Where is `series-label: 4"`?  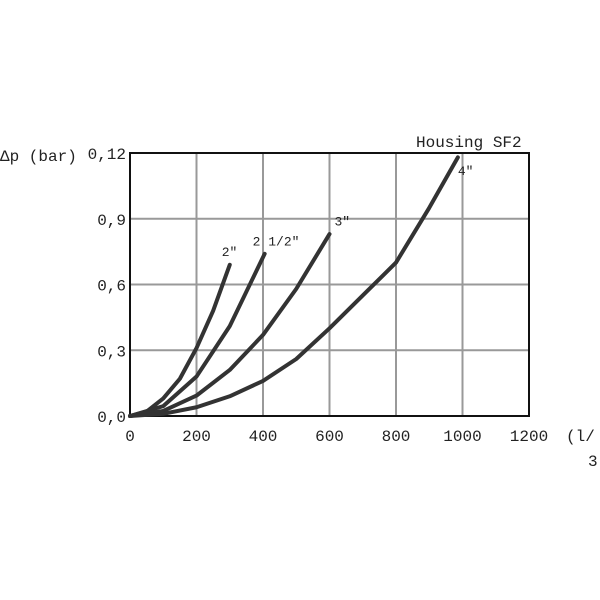
series-label: 4" is located at coordinates (466, 171).